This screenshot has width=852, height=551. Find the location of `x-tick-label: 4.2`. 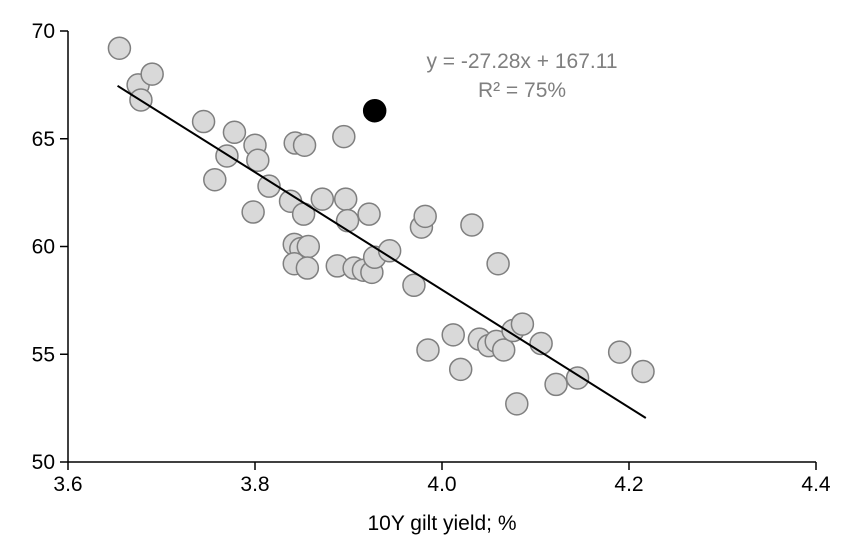

x-tick-label: 4.2 is located at coordinates (628, 484).